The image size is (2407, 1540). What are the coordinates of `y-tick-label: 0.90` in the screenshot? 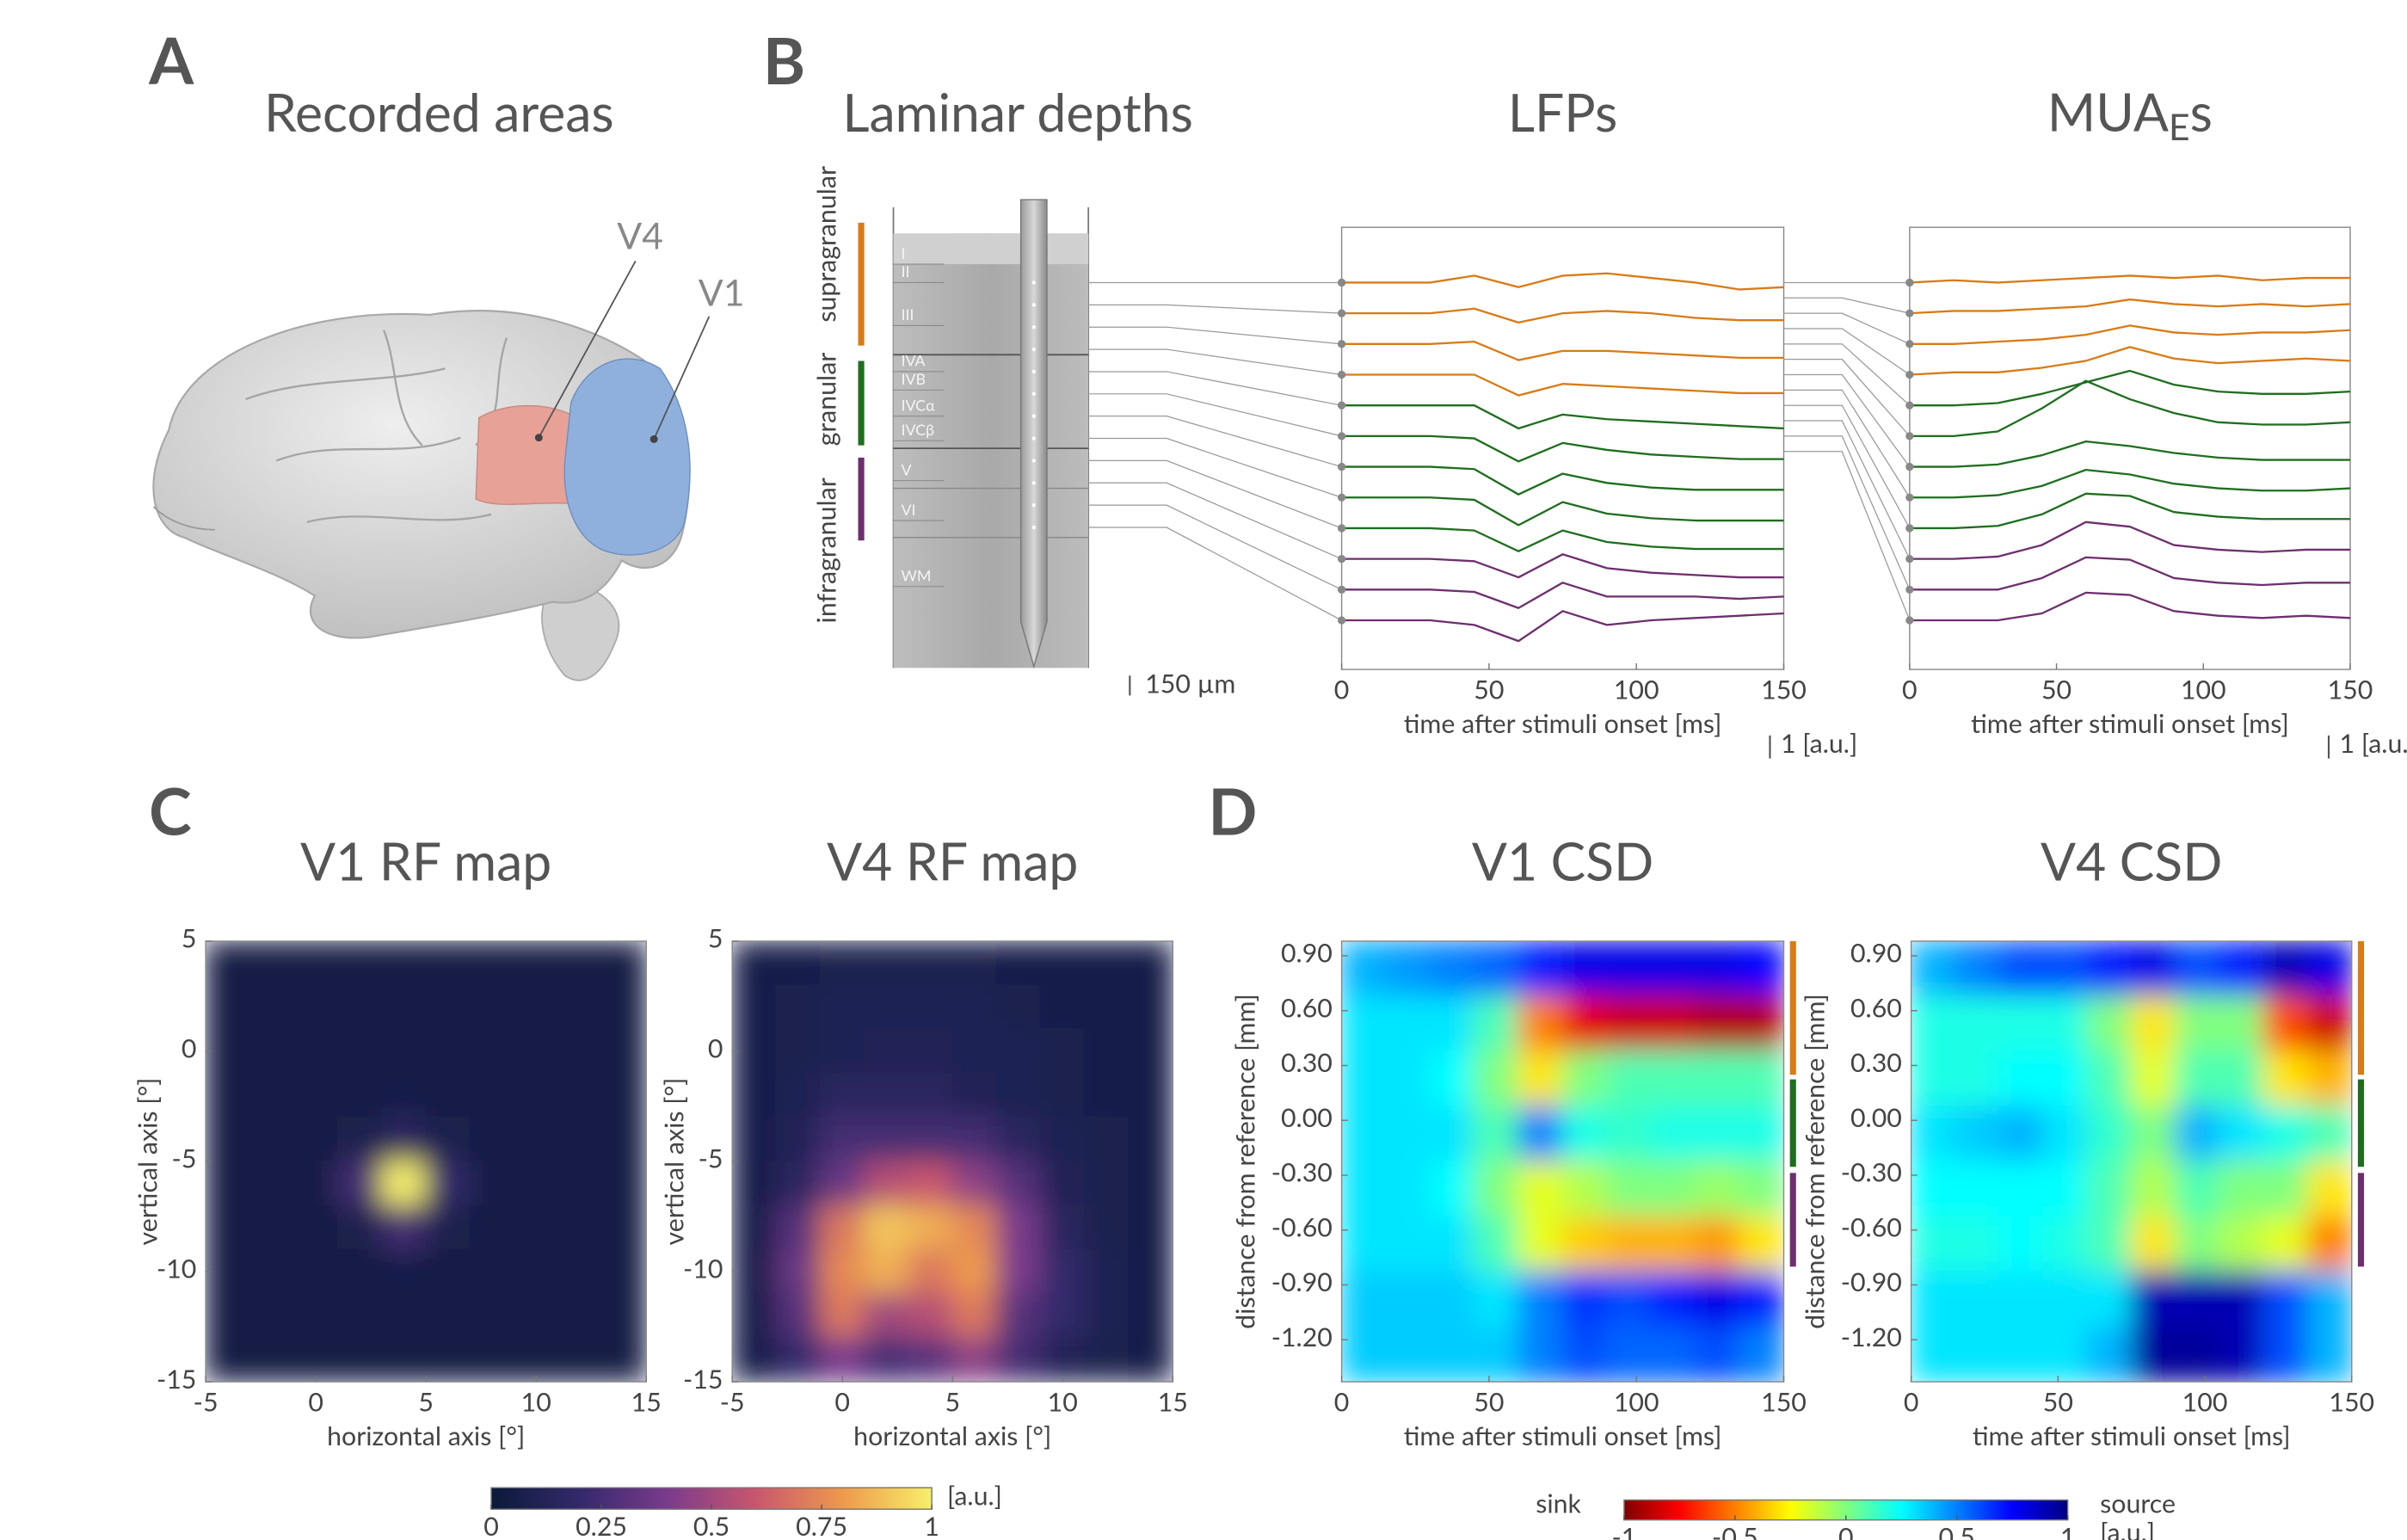 It's located at (1876, 954).